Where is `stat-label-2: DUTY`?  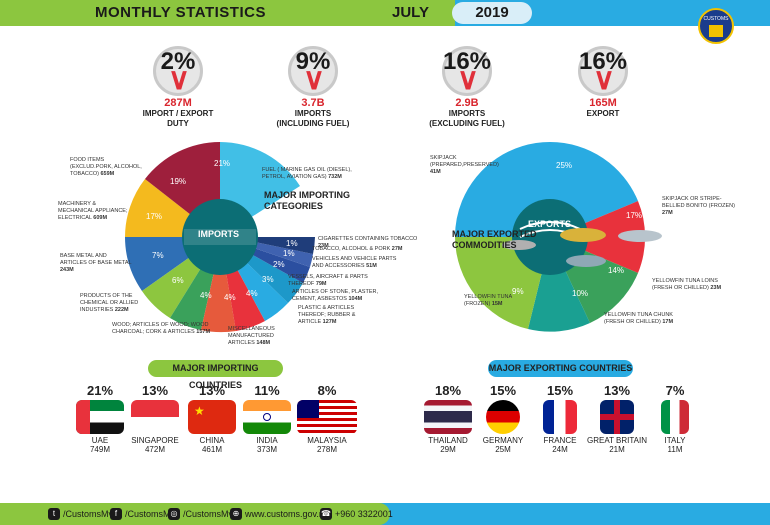 stat-label-2: DUTY is located at coordinates (178, 123).